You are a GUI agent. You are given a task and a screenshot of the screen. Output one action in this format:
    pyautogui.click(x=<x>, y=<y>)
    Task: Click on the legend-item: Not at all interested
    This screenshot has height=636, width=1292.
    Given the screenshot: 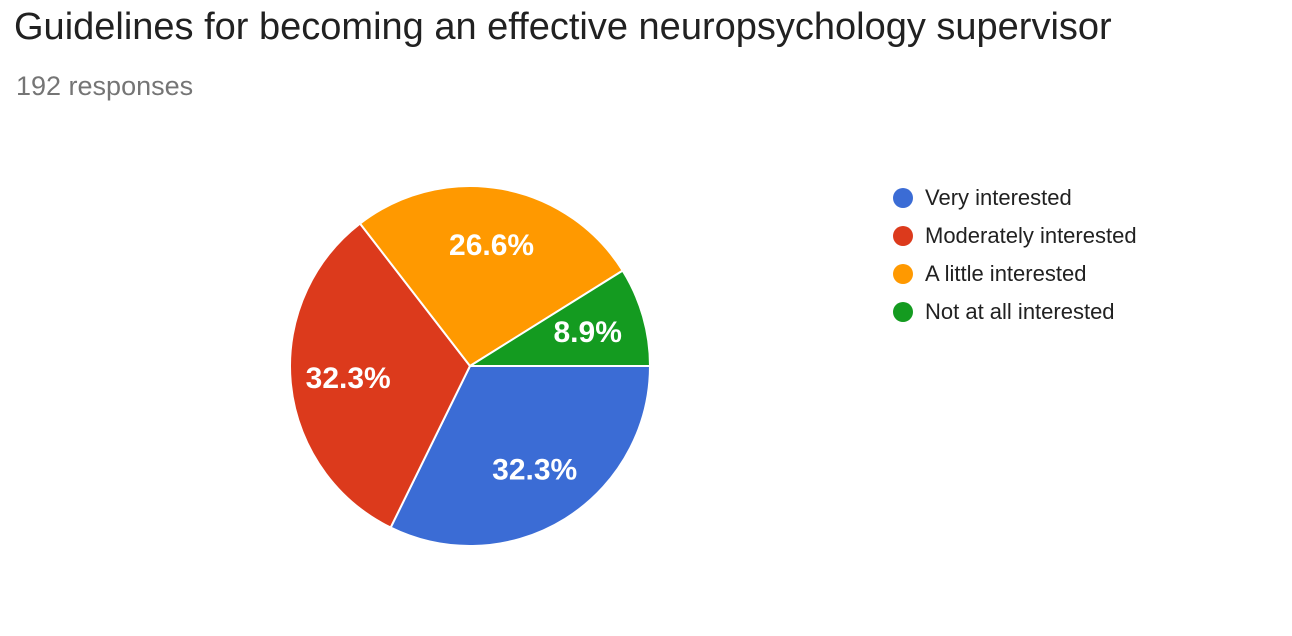 What is the action you would take?
    pyautogui.click(x=1015, y=312)
    